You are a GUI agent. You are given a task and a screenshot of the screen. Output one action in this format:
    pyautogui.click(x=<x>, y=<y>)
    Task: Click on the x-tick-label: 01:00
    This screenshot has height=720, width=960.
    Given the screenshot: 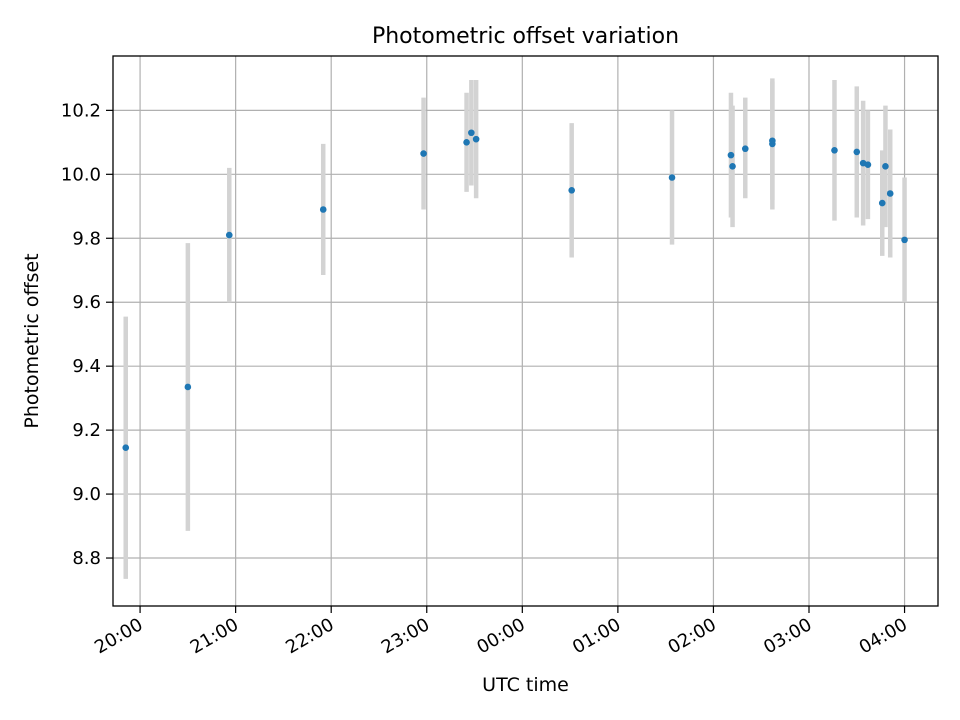 What is the action you would take?
    pyautogui.click(x=596, y=636)
    